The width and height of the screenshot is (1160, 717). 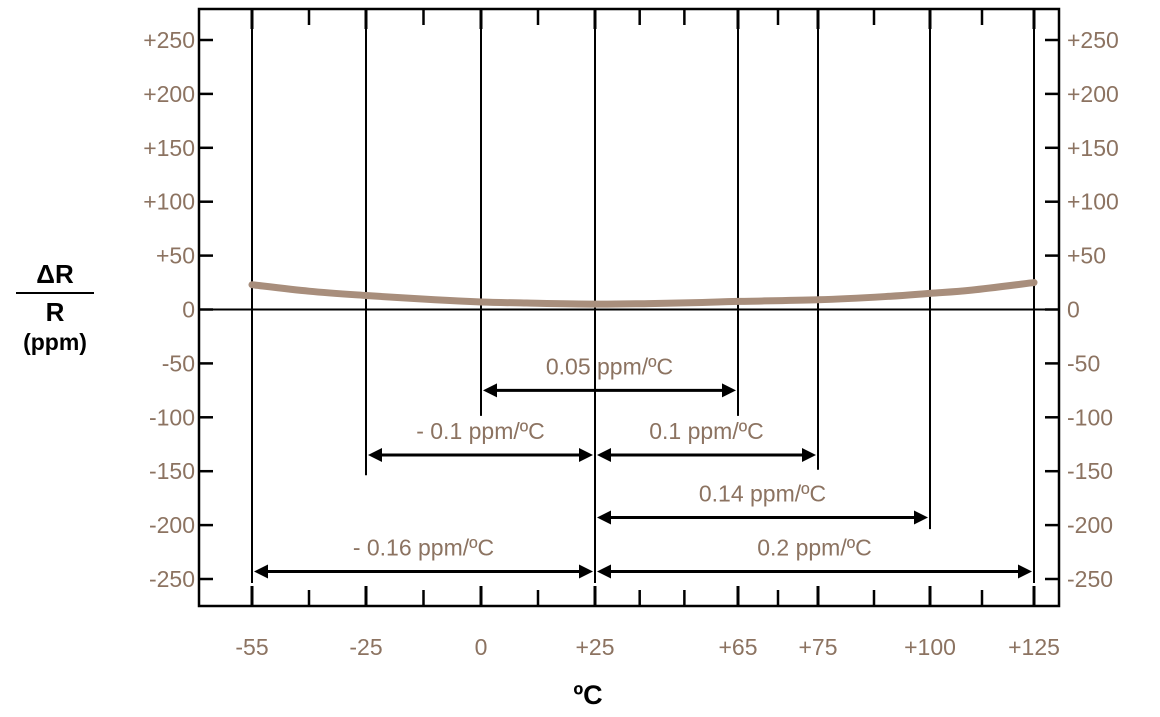 I want to click on resistance-curve, so click(x=643, y=293).